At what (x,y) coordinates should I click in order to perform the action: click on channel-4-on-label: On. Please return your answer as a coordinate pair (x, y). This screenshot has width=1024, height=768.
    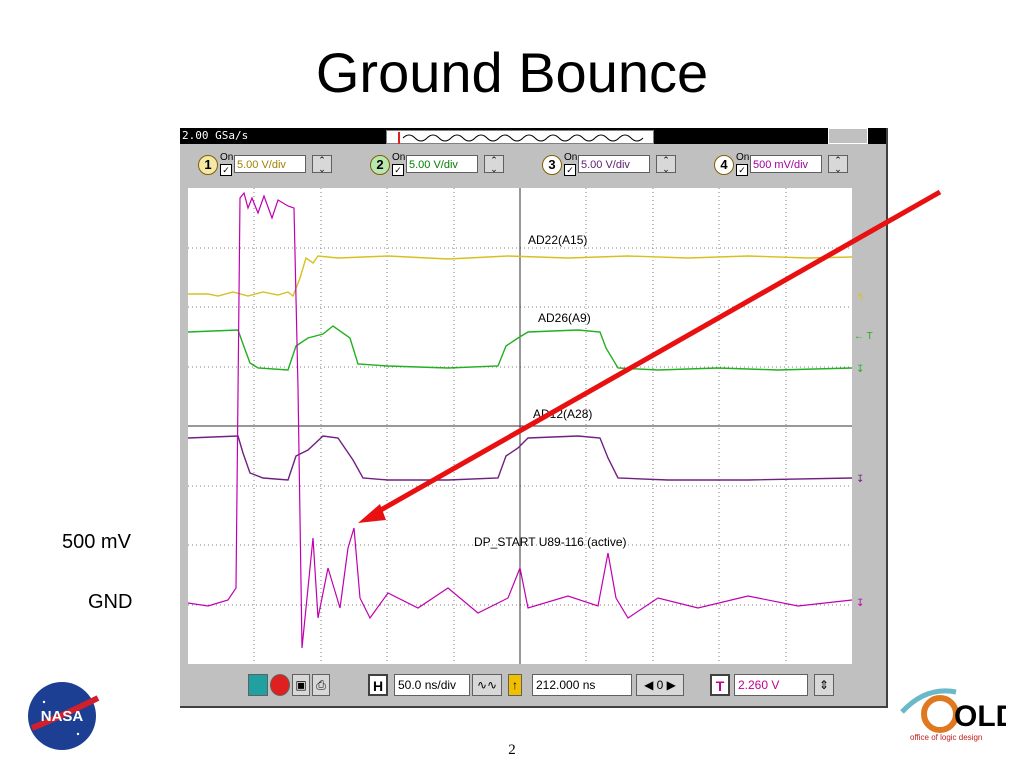
    Looking at the image, I should click on (743, 157).